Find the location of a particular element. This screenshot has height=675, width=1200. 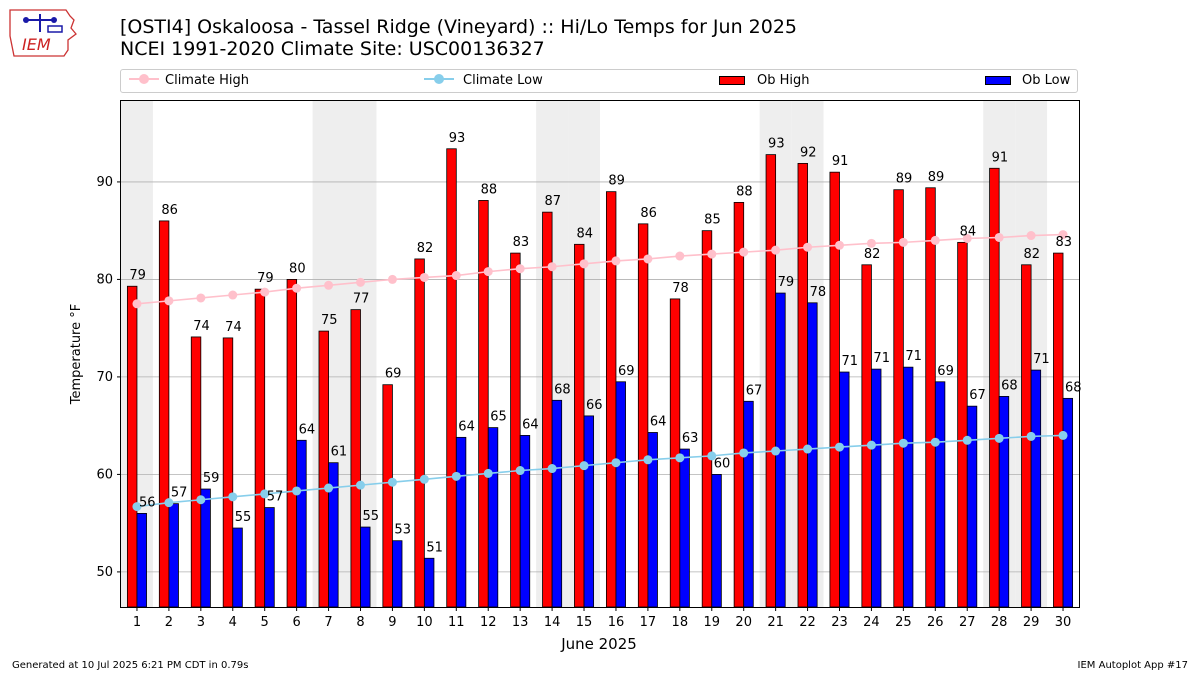

ob-low-value-label-day-18: 63 is located at coordinates (690, 438).